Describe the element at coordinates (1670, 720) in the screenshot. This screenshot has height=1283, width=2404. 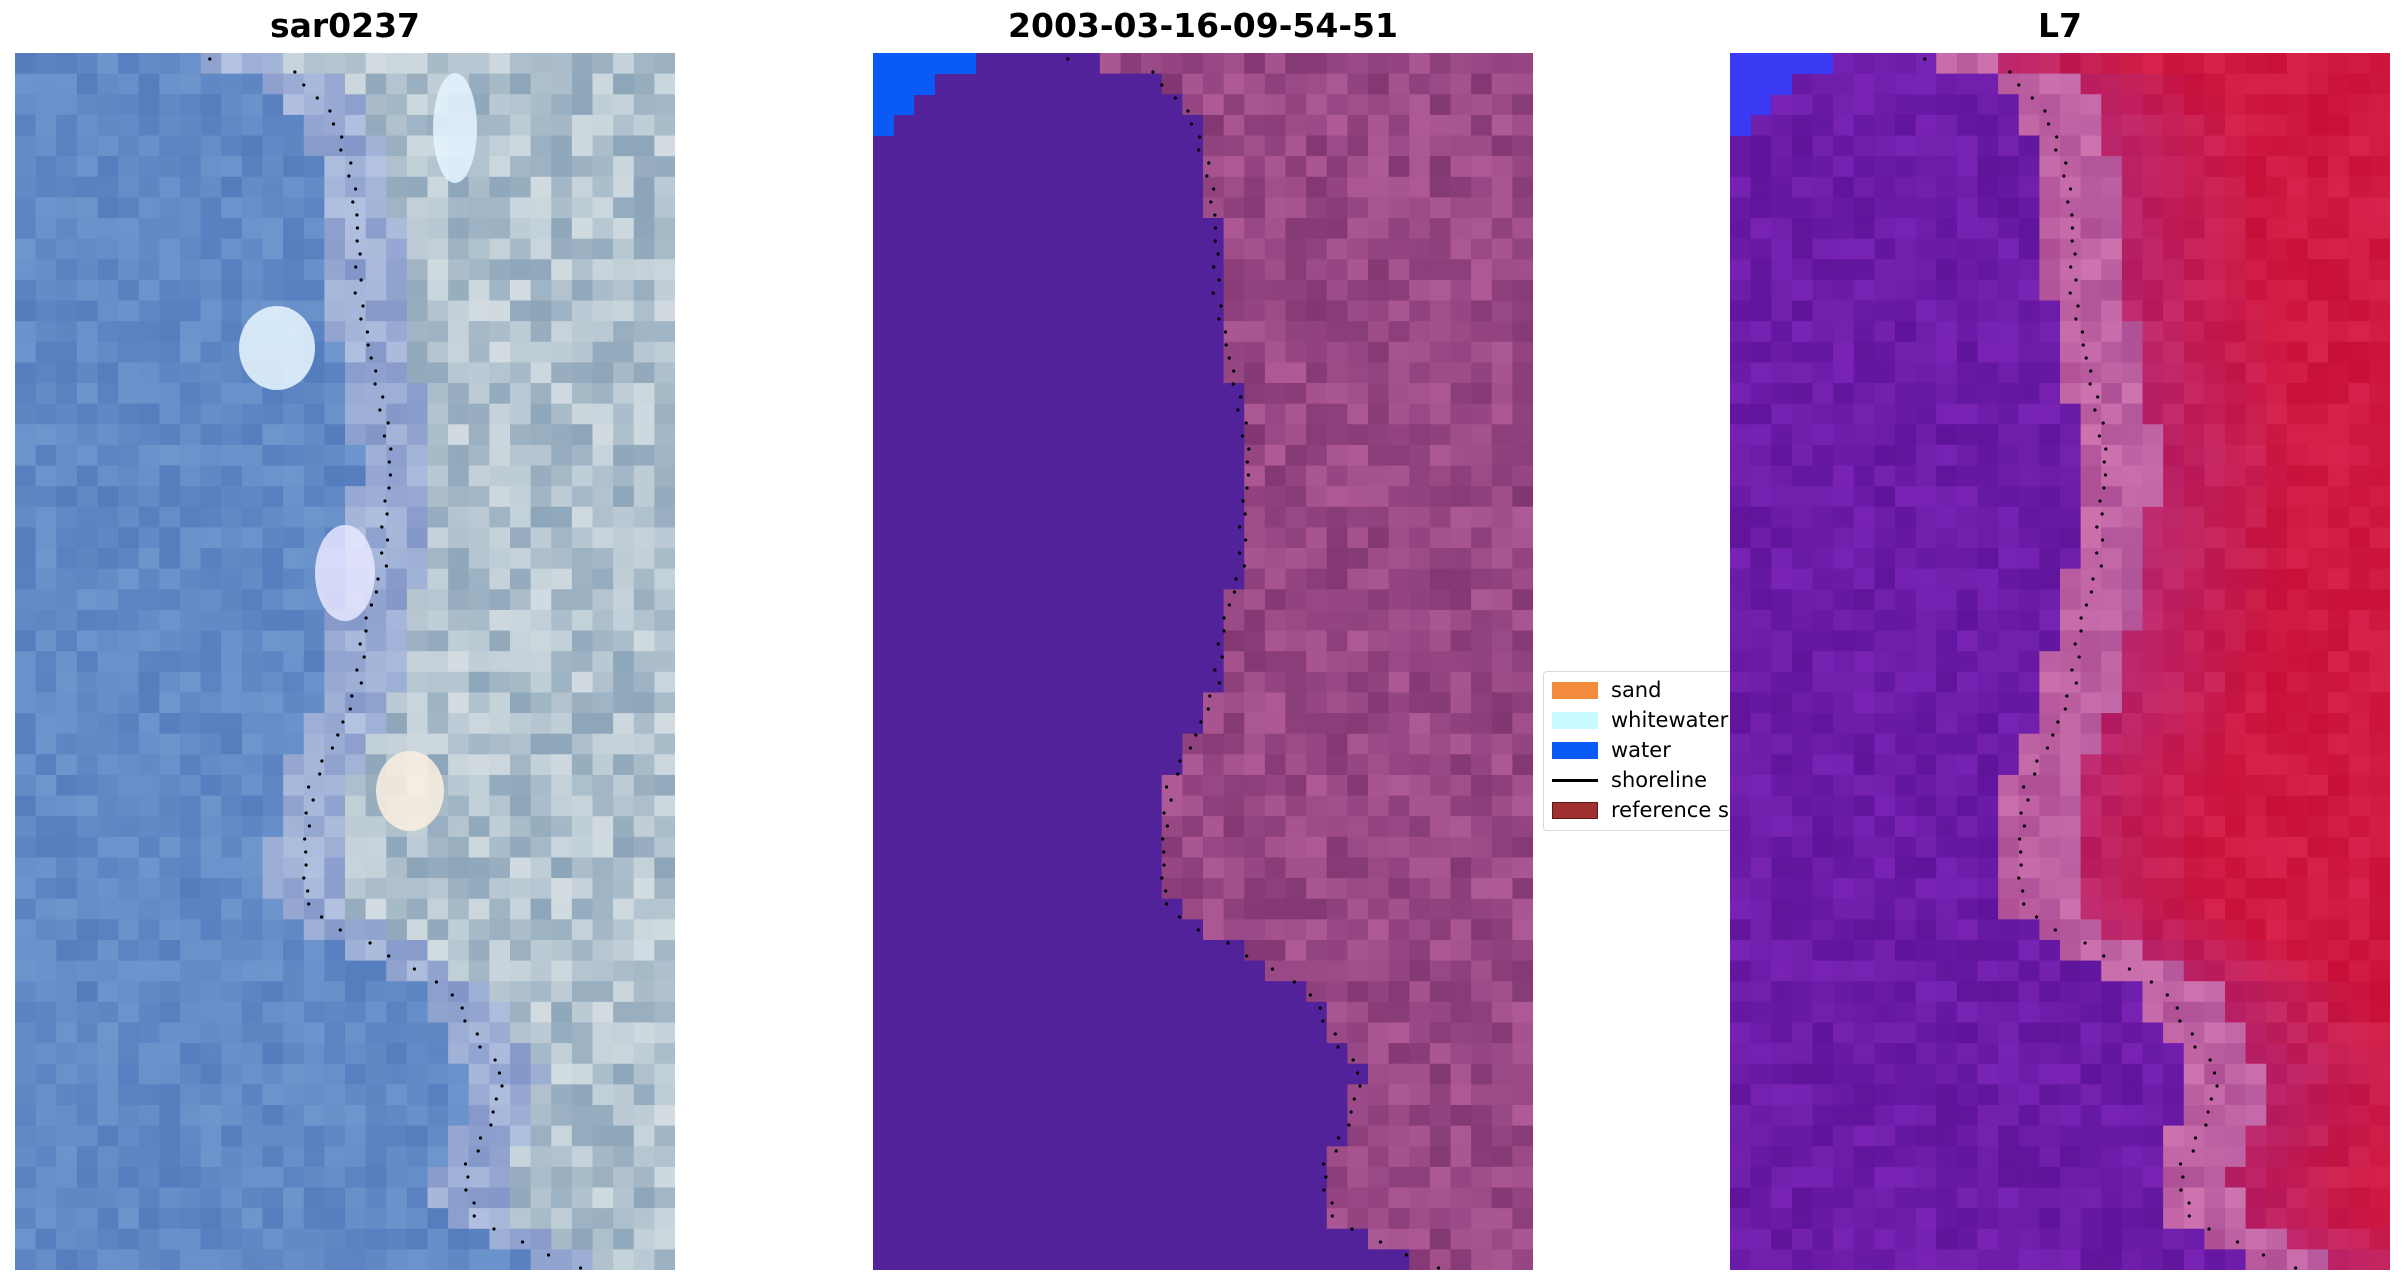
I see `legend-label: whitewater` at that location.